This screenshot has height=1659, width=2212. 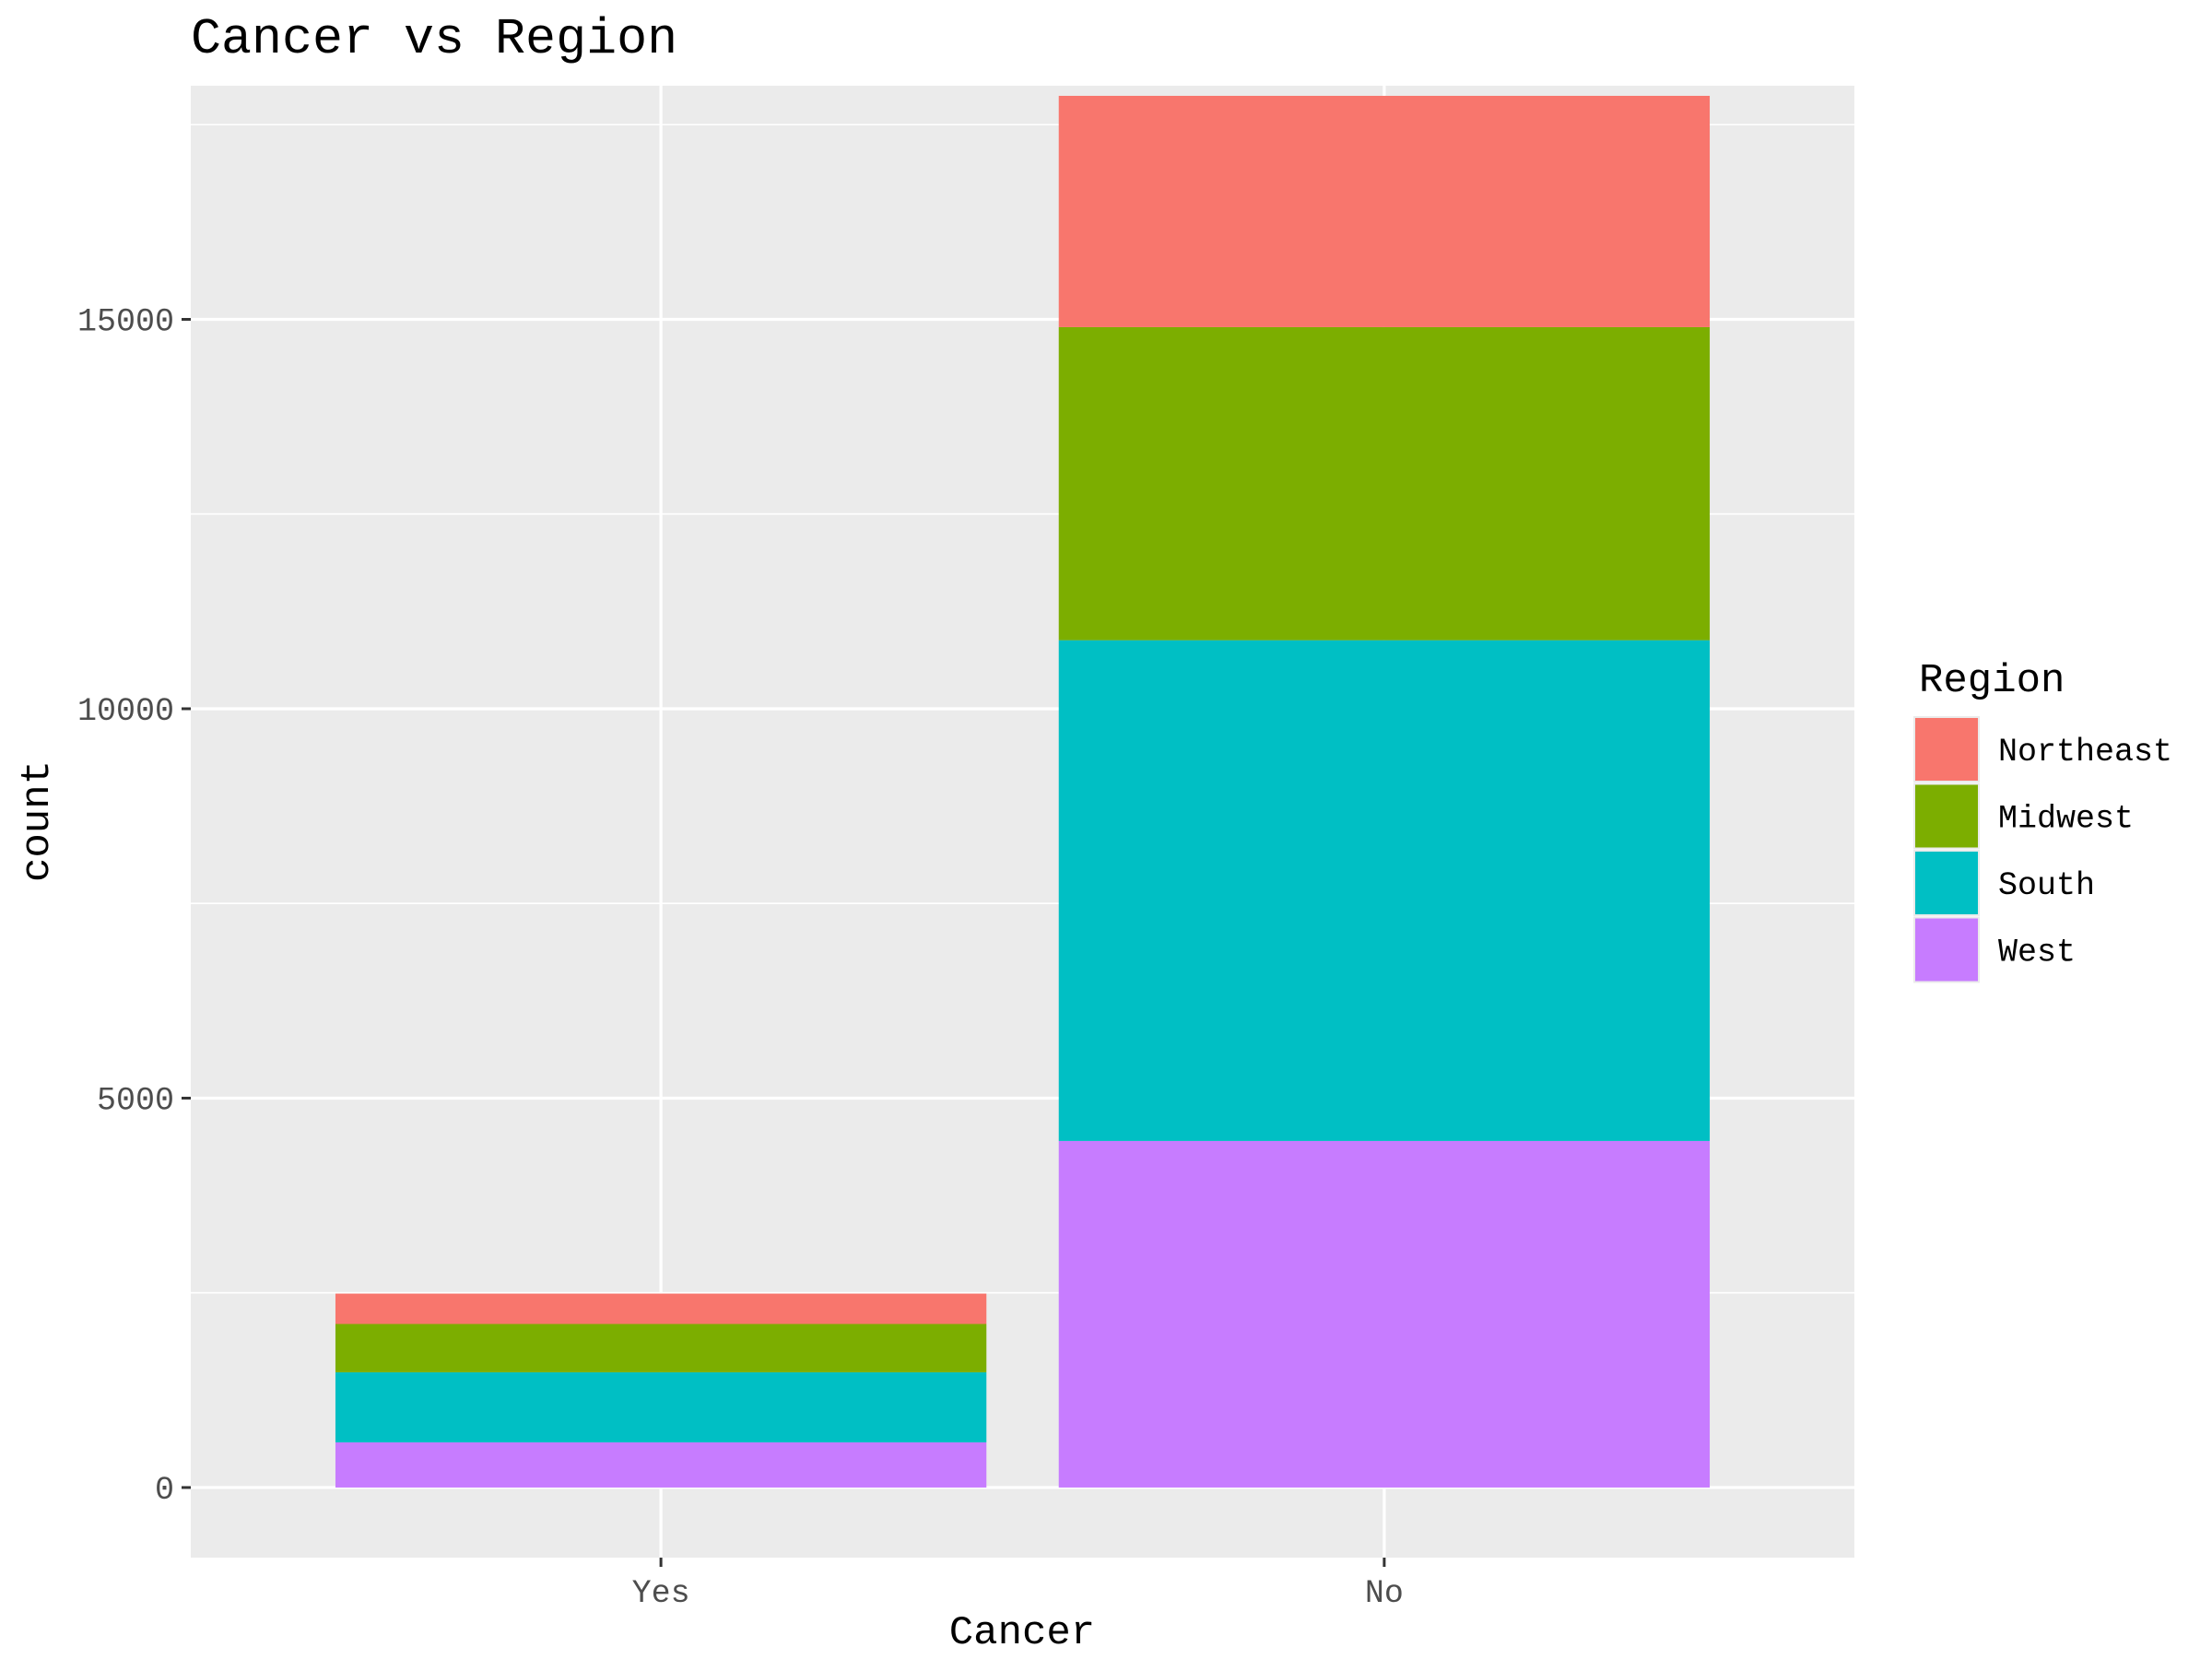 I want to click on legend-label-midwest: Midwest, so click(x=2066, y=819).